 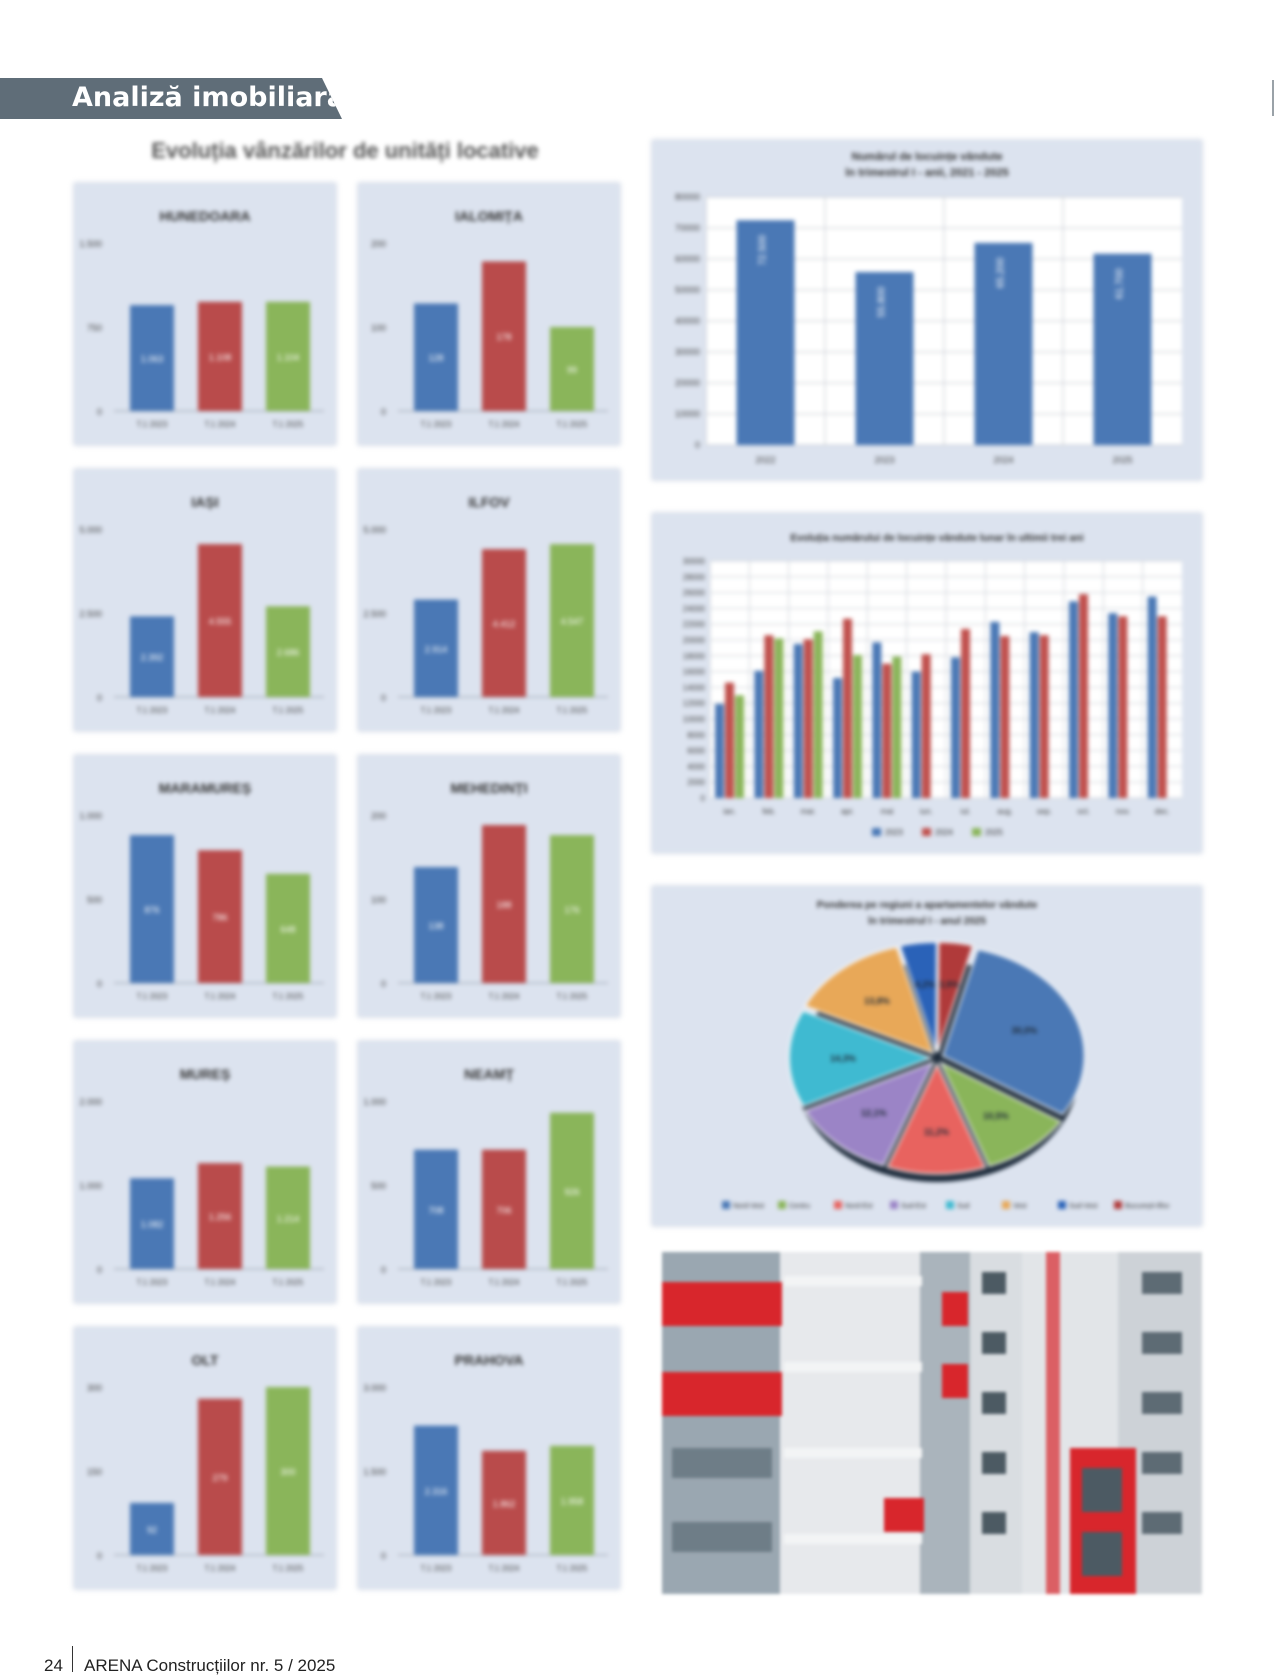 What do you see at coordinates (729, 811) in the screenshot?
I see `x-tick-label: ian.` at bounding box center [729, 811].